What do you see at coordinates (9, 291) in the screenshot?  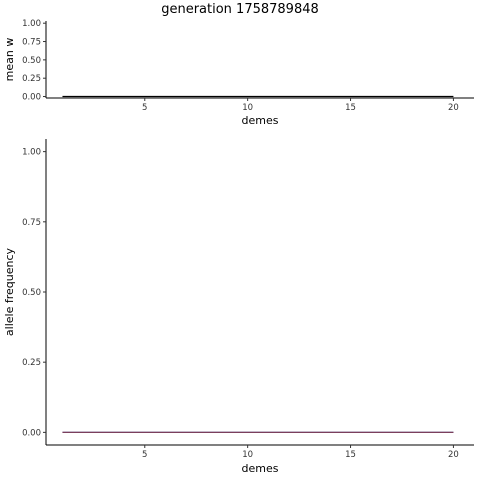 I see `y-axis-title: allele frequency` at bounding box center [9, 291].